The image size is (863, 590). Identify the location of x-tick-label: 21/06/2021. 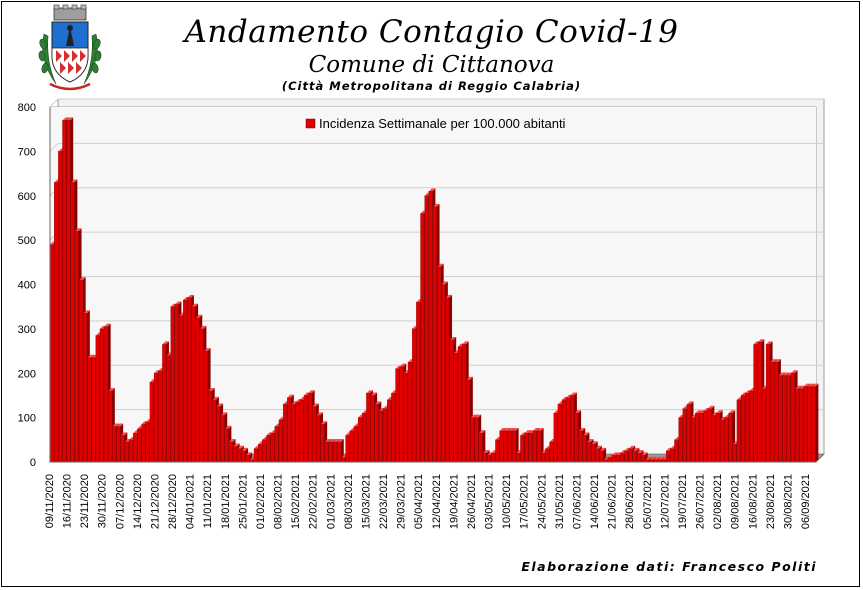
(613, 501).